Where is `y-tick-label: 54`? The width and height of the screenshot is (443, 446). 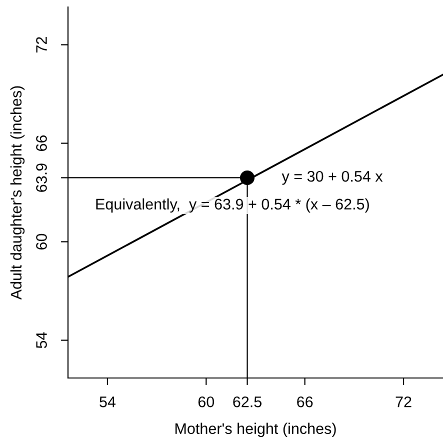
y-tick-label: 54 is located at coordinates (41, 340).